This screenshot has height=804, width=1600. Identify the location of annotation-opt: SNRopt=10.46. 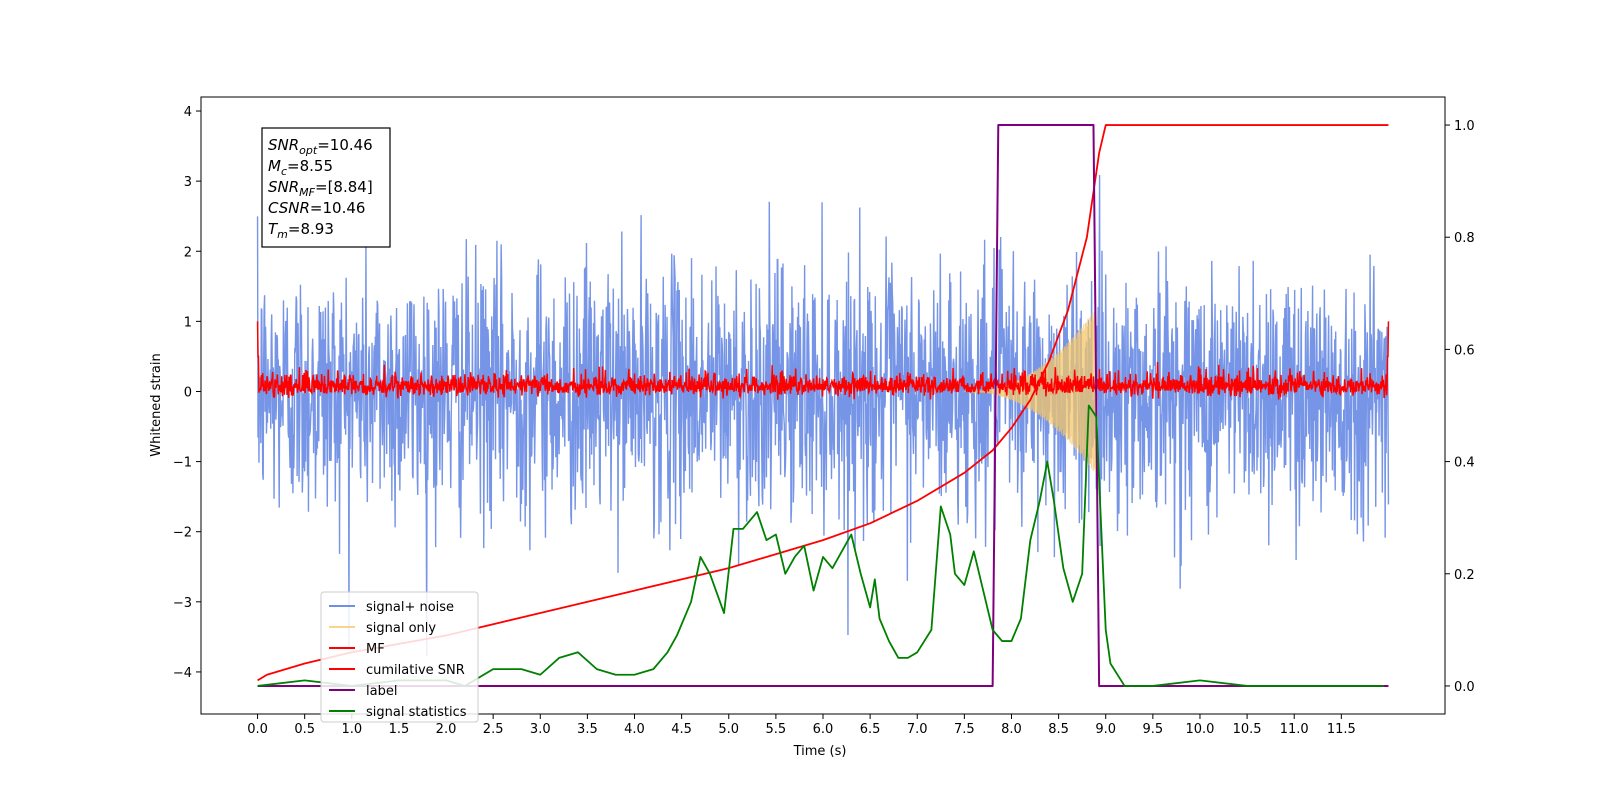
(320, 146).